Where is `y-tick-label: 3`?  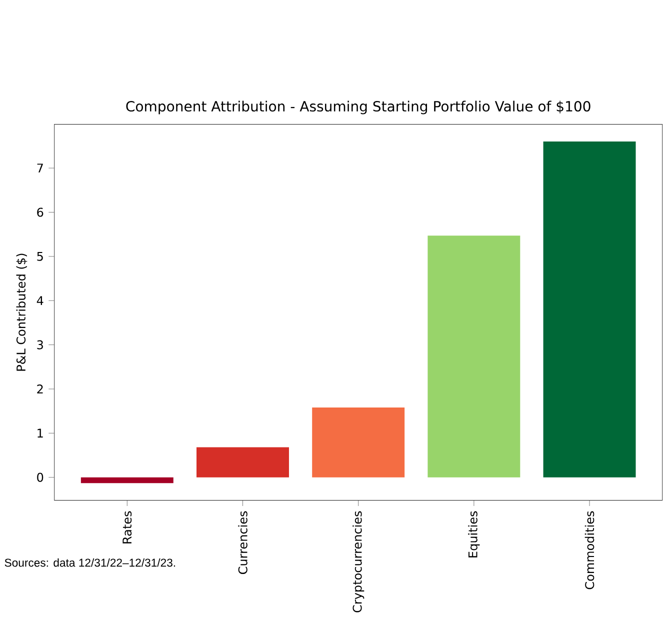 y-tick-label: 3 is located at coordinates (40, 345).